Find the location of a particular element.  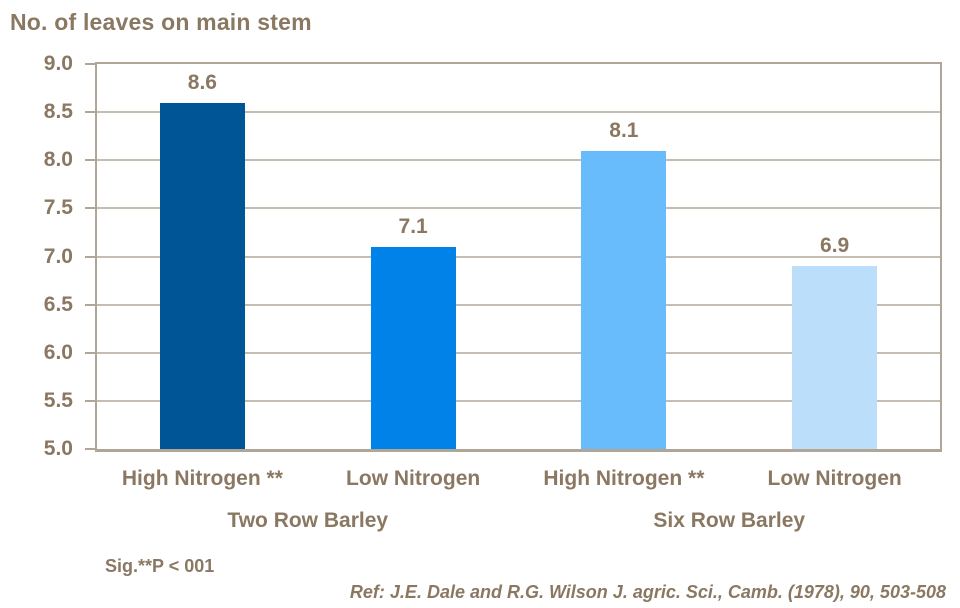

y-axis-tick-label: 7.5 is located at coordinates (58, 208).